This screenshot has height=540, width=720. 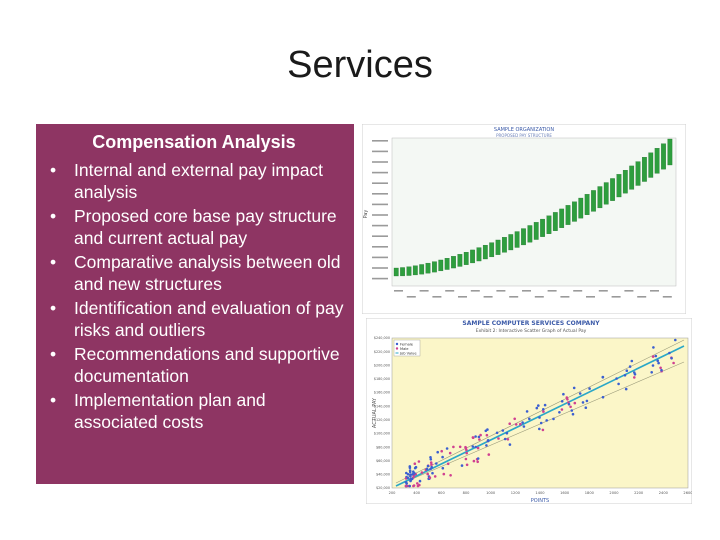 What do you see at coordinates (524, 135) in the screenshot?
I see `chart-subtitle: PROPOSED PAY STRUCTURE` at bounding box center [524, 135].